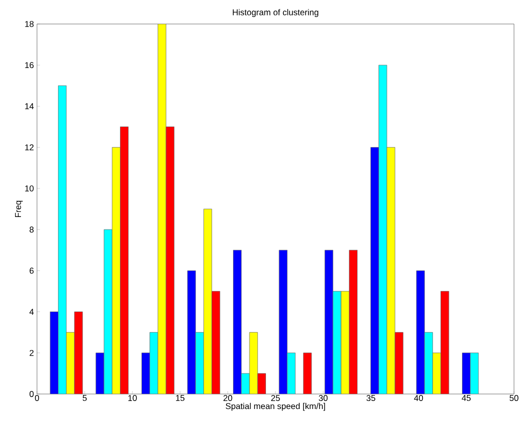 The width and height of the screenshot is (524, 432). What do you see at coordinates (29, 65) in the screenshot?
I see `y-tick-label: 16` at bounding box center [29, 65].